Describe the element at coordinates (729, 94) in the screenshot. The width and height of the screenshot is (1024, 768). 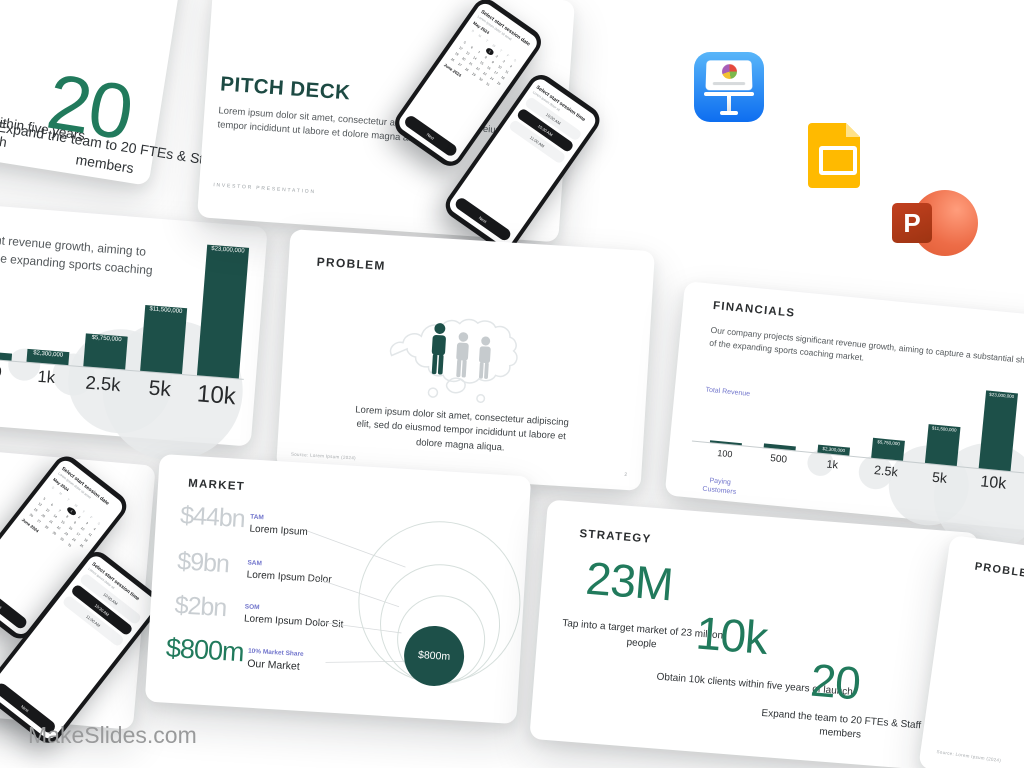
I see `easel-bar` at that location.